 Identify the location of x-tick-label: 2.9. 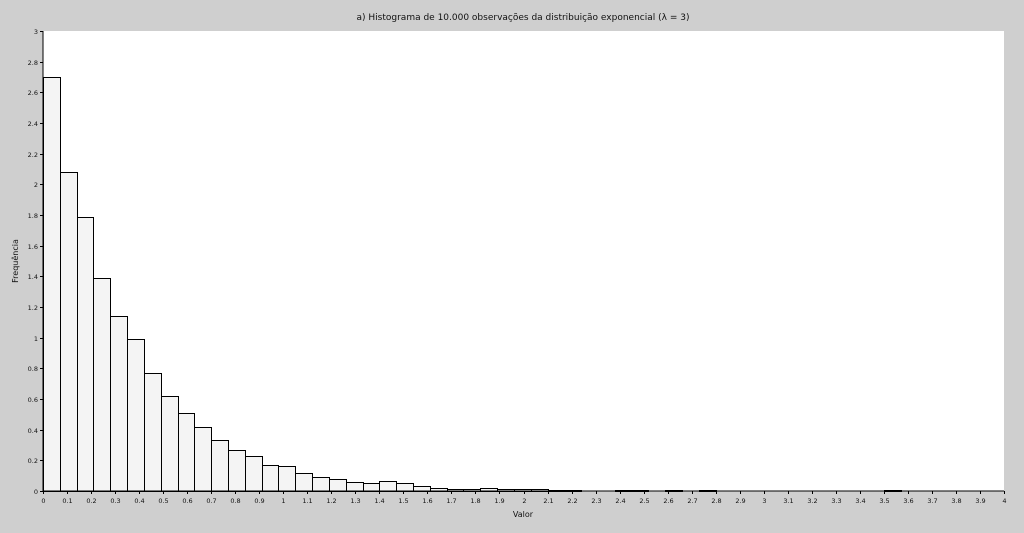
(740, 501).